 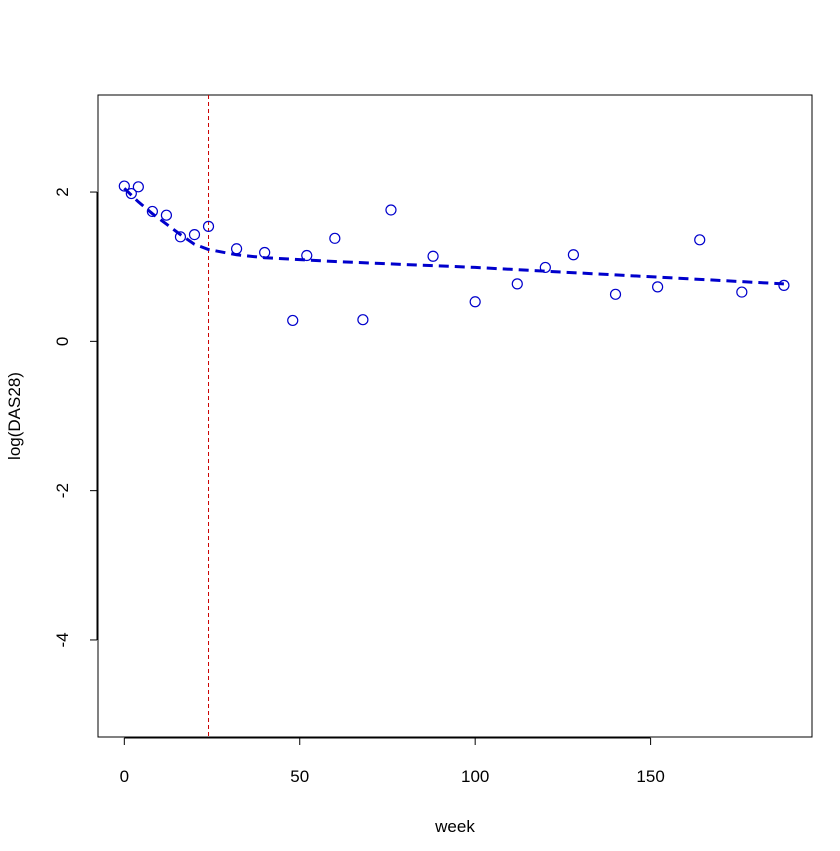 I want to click on x-tick-label: 100, so click(x=475, y=776).